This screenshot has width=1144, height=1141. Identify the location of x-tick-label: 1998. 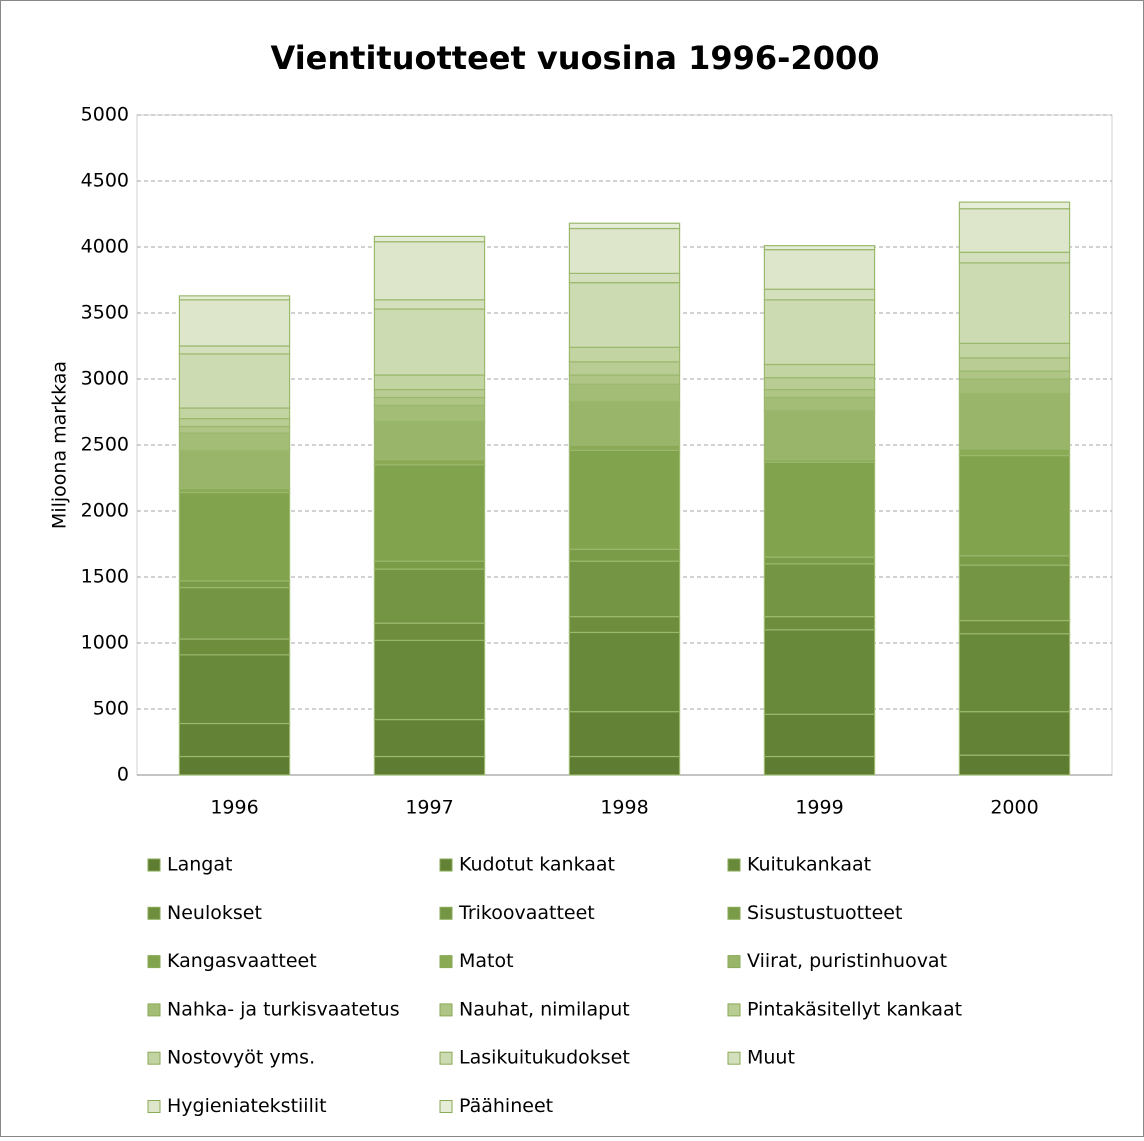
(624, 808).